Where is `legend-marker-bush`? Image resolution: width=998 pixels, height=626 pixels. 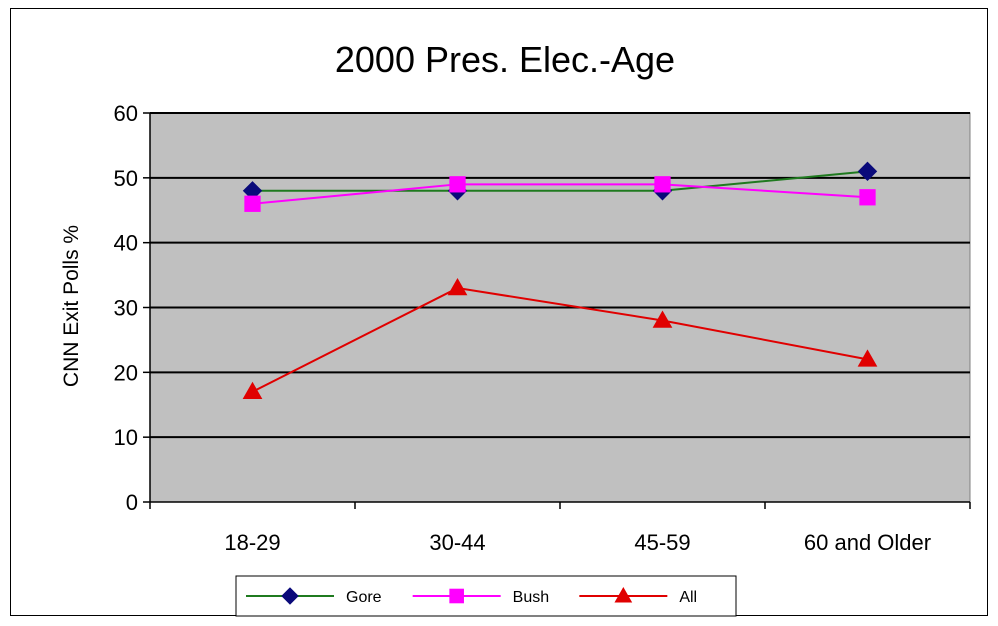 legend-marker-bush is located at coordinates (456, 596).